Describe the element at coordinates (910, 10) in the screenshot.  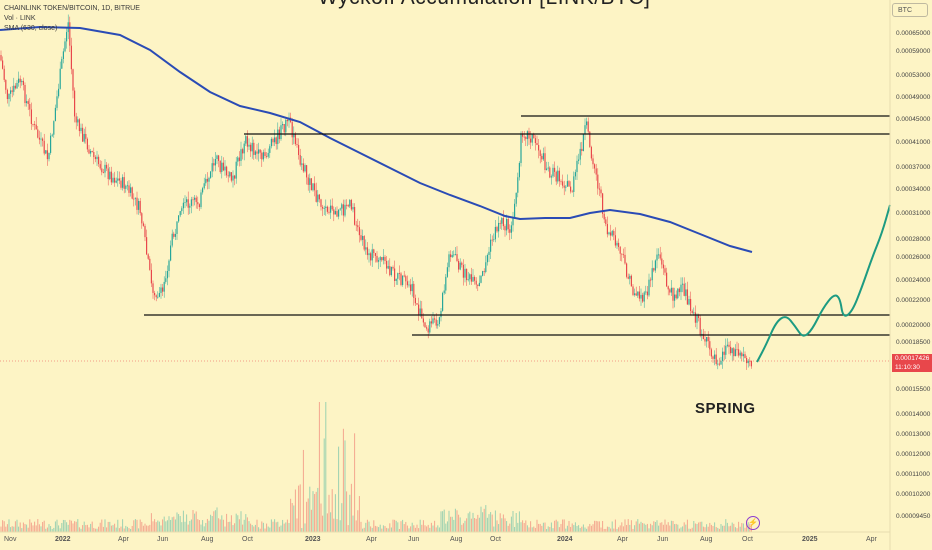
I see `currency-unit-button: BTC` at that location.